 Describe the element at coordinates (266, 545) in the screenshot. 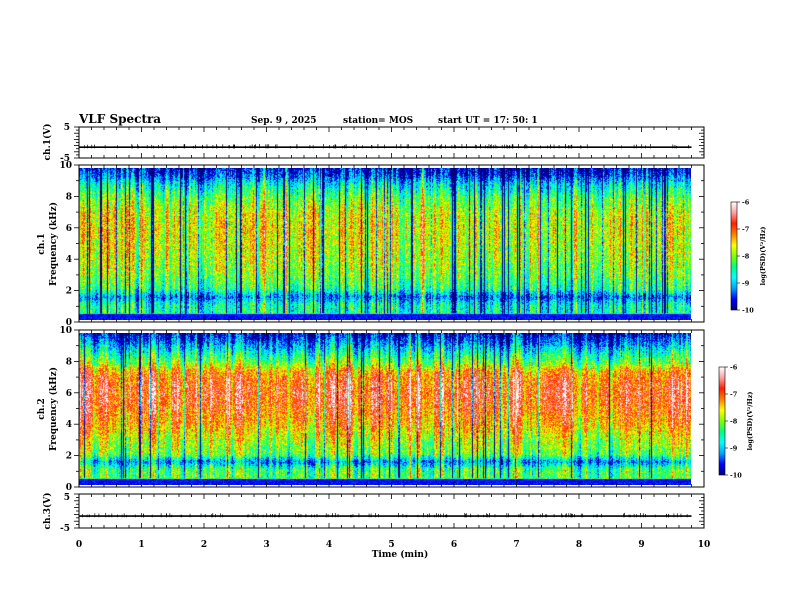

I see `x-tick-label: 3` at that location.